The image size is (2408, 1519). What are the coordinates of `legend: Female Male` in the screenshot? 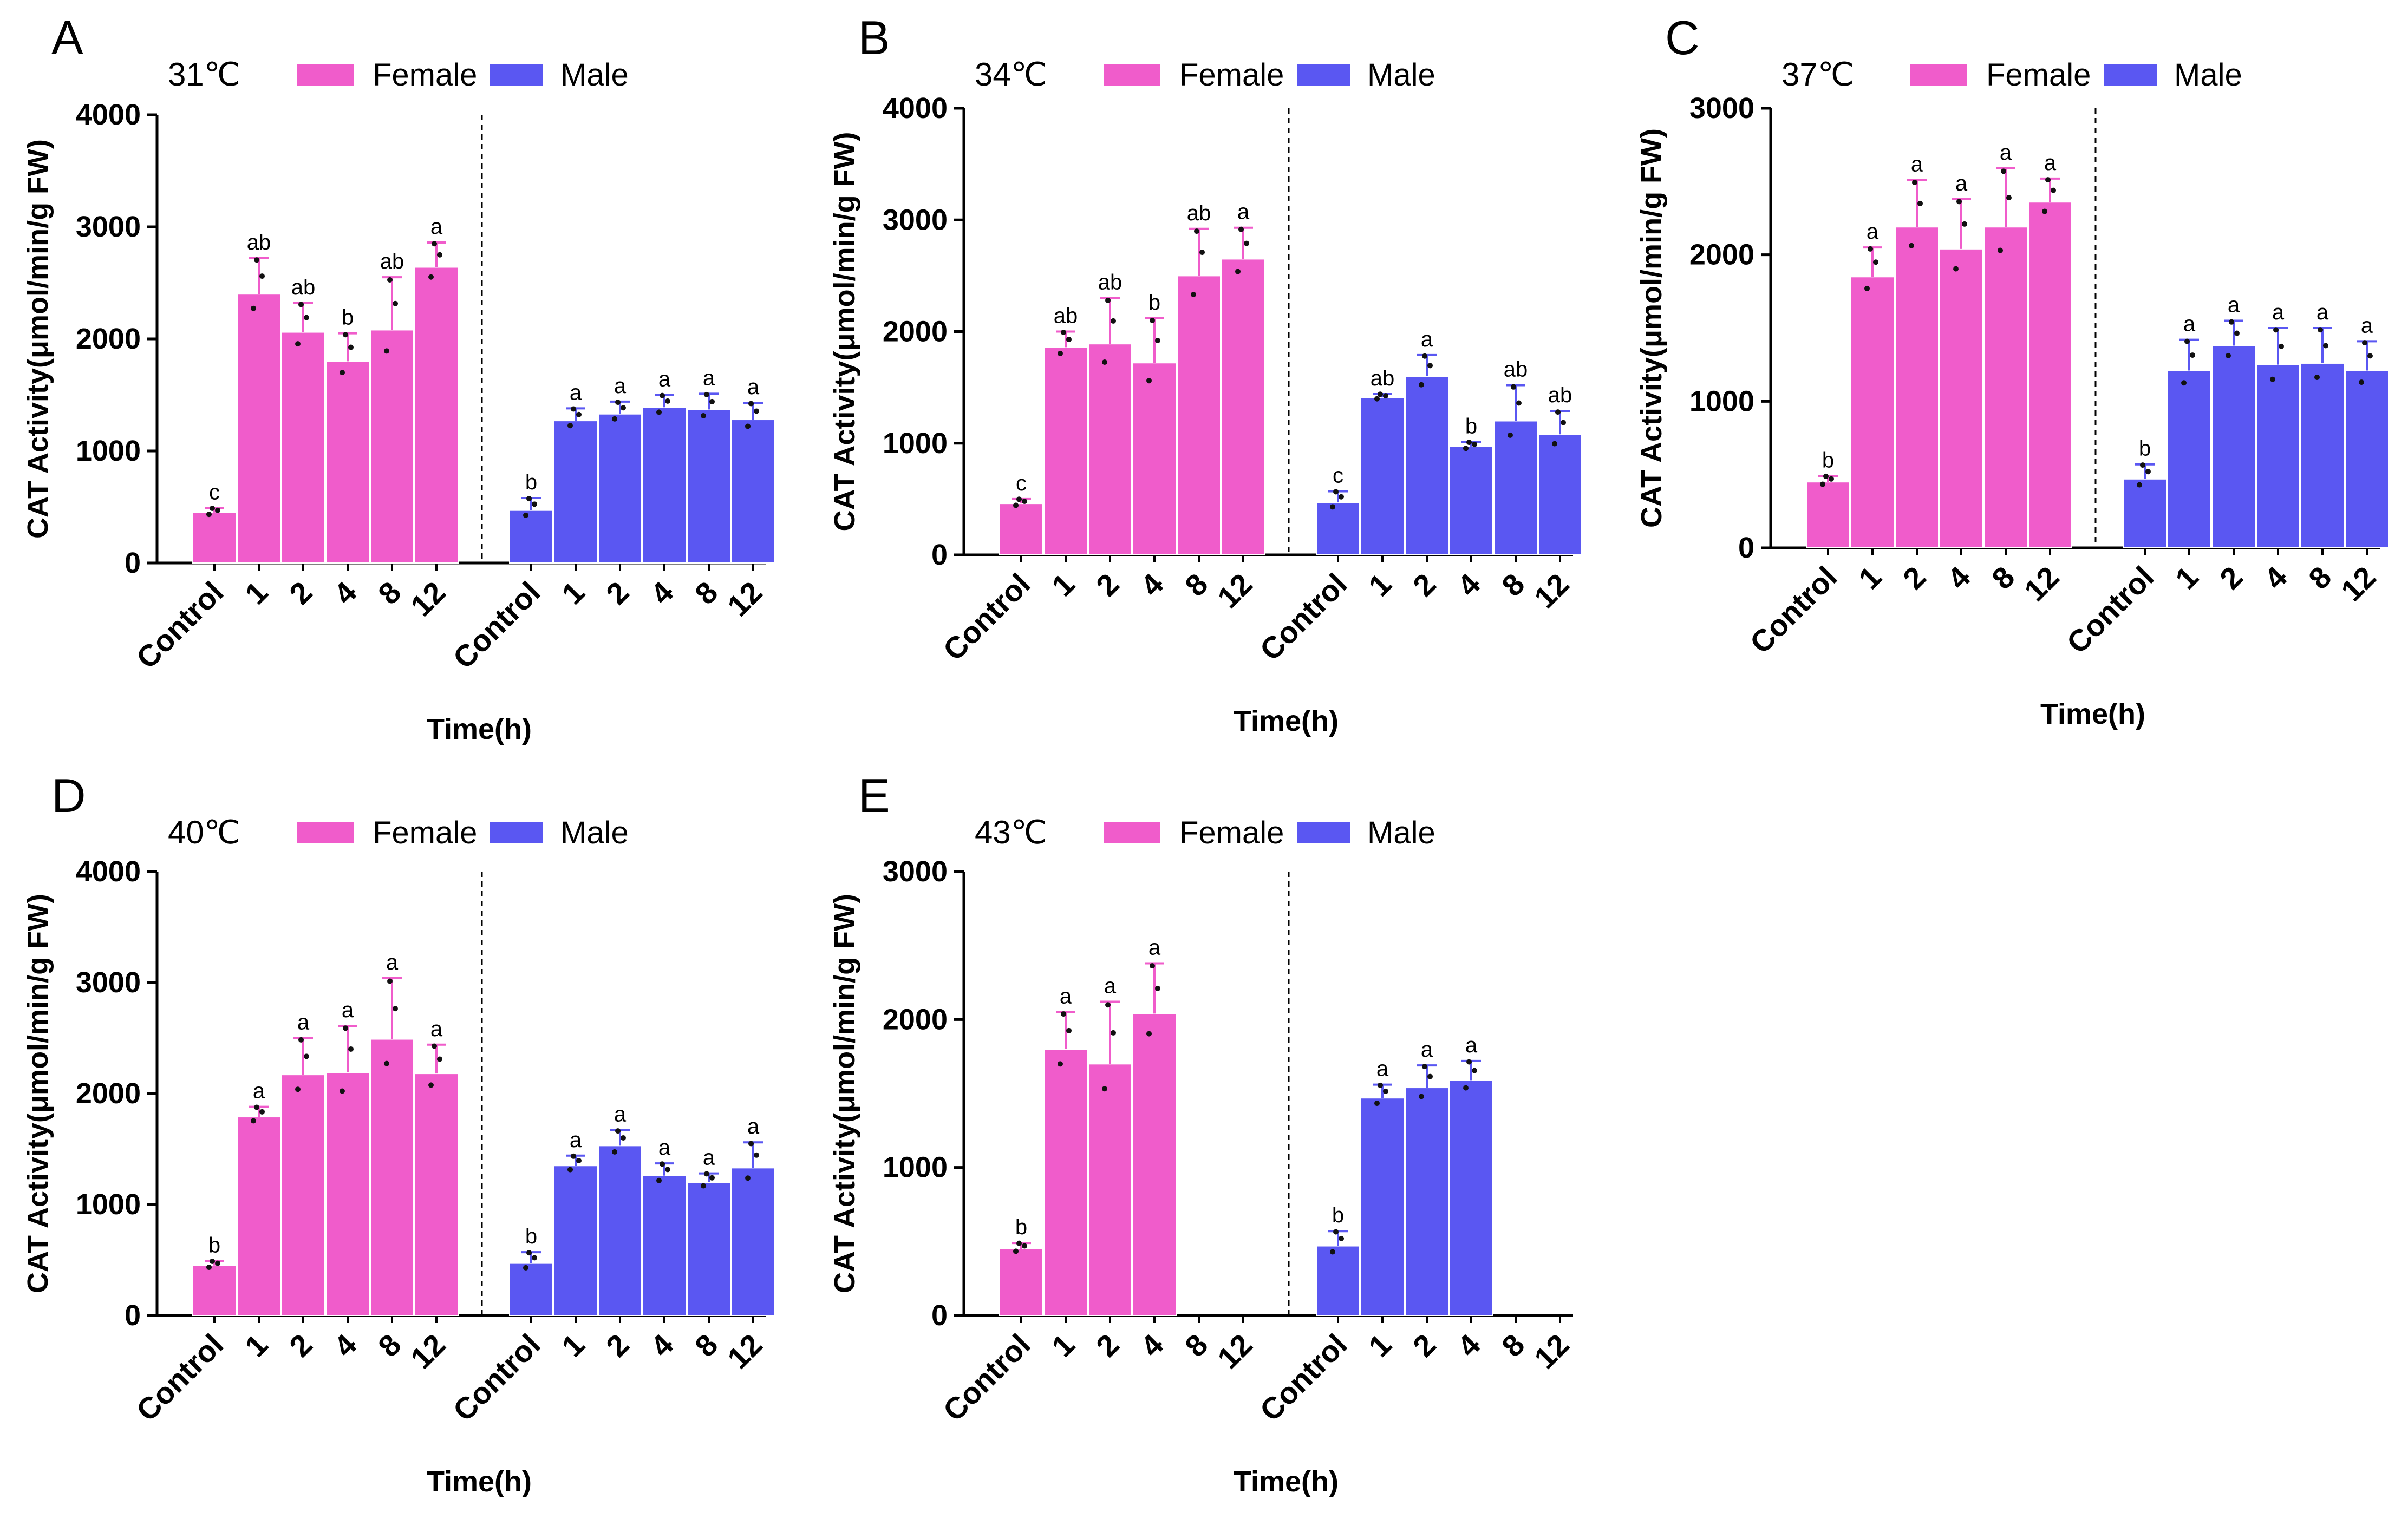 It's located at (1269, 75).